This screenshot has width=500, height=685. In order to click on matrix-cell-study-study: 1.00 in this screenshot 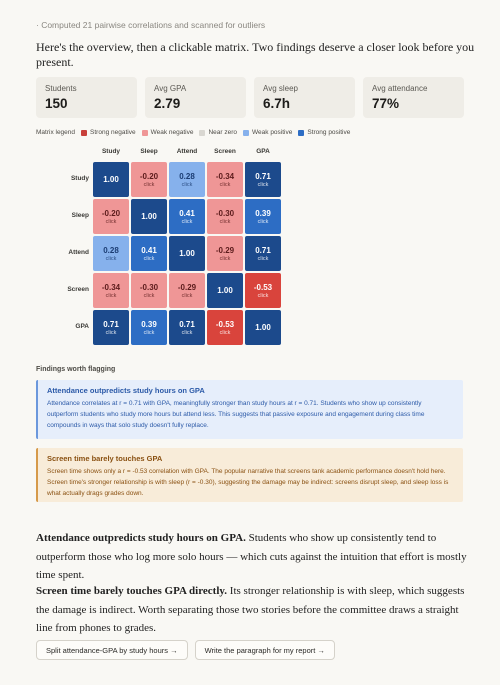, I will do `click(111, 179)`.